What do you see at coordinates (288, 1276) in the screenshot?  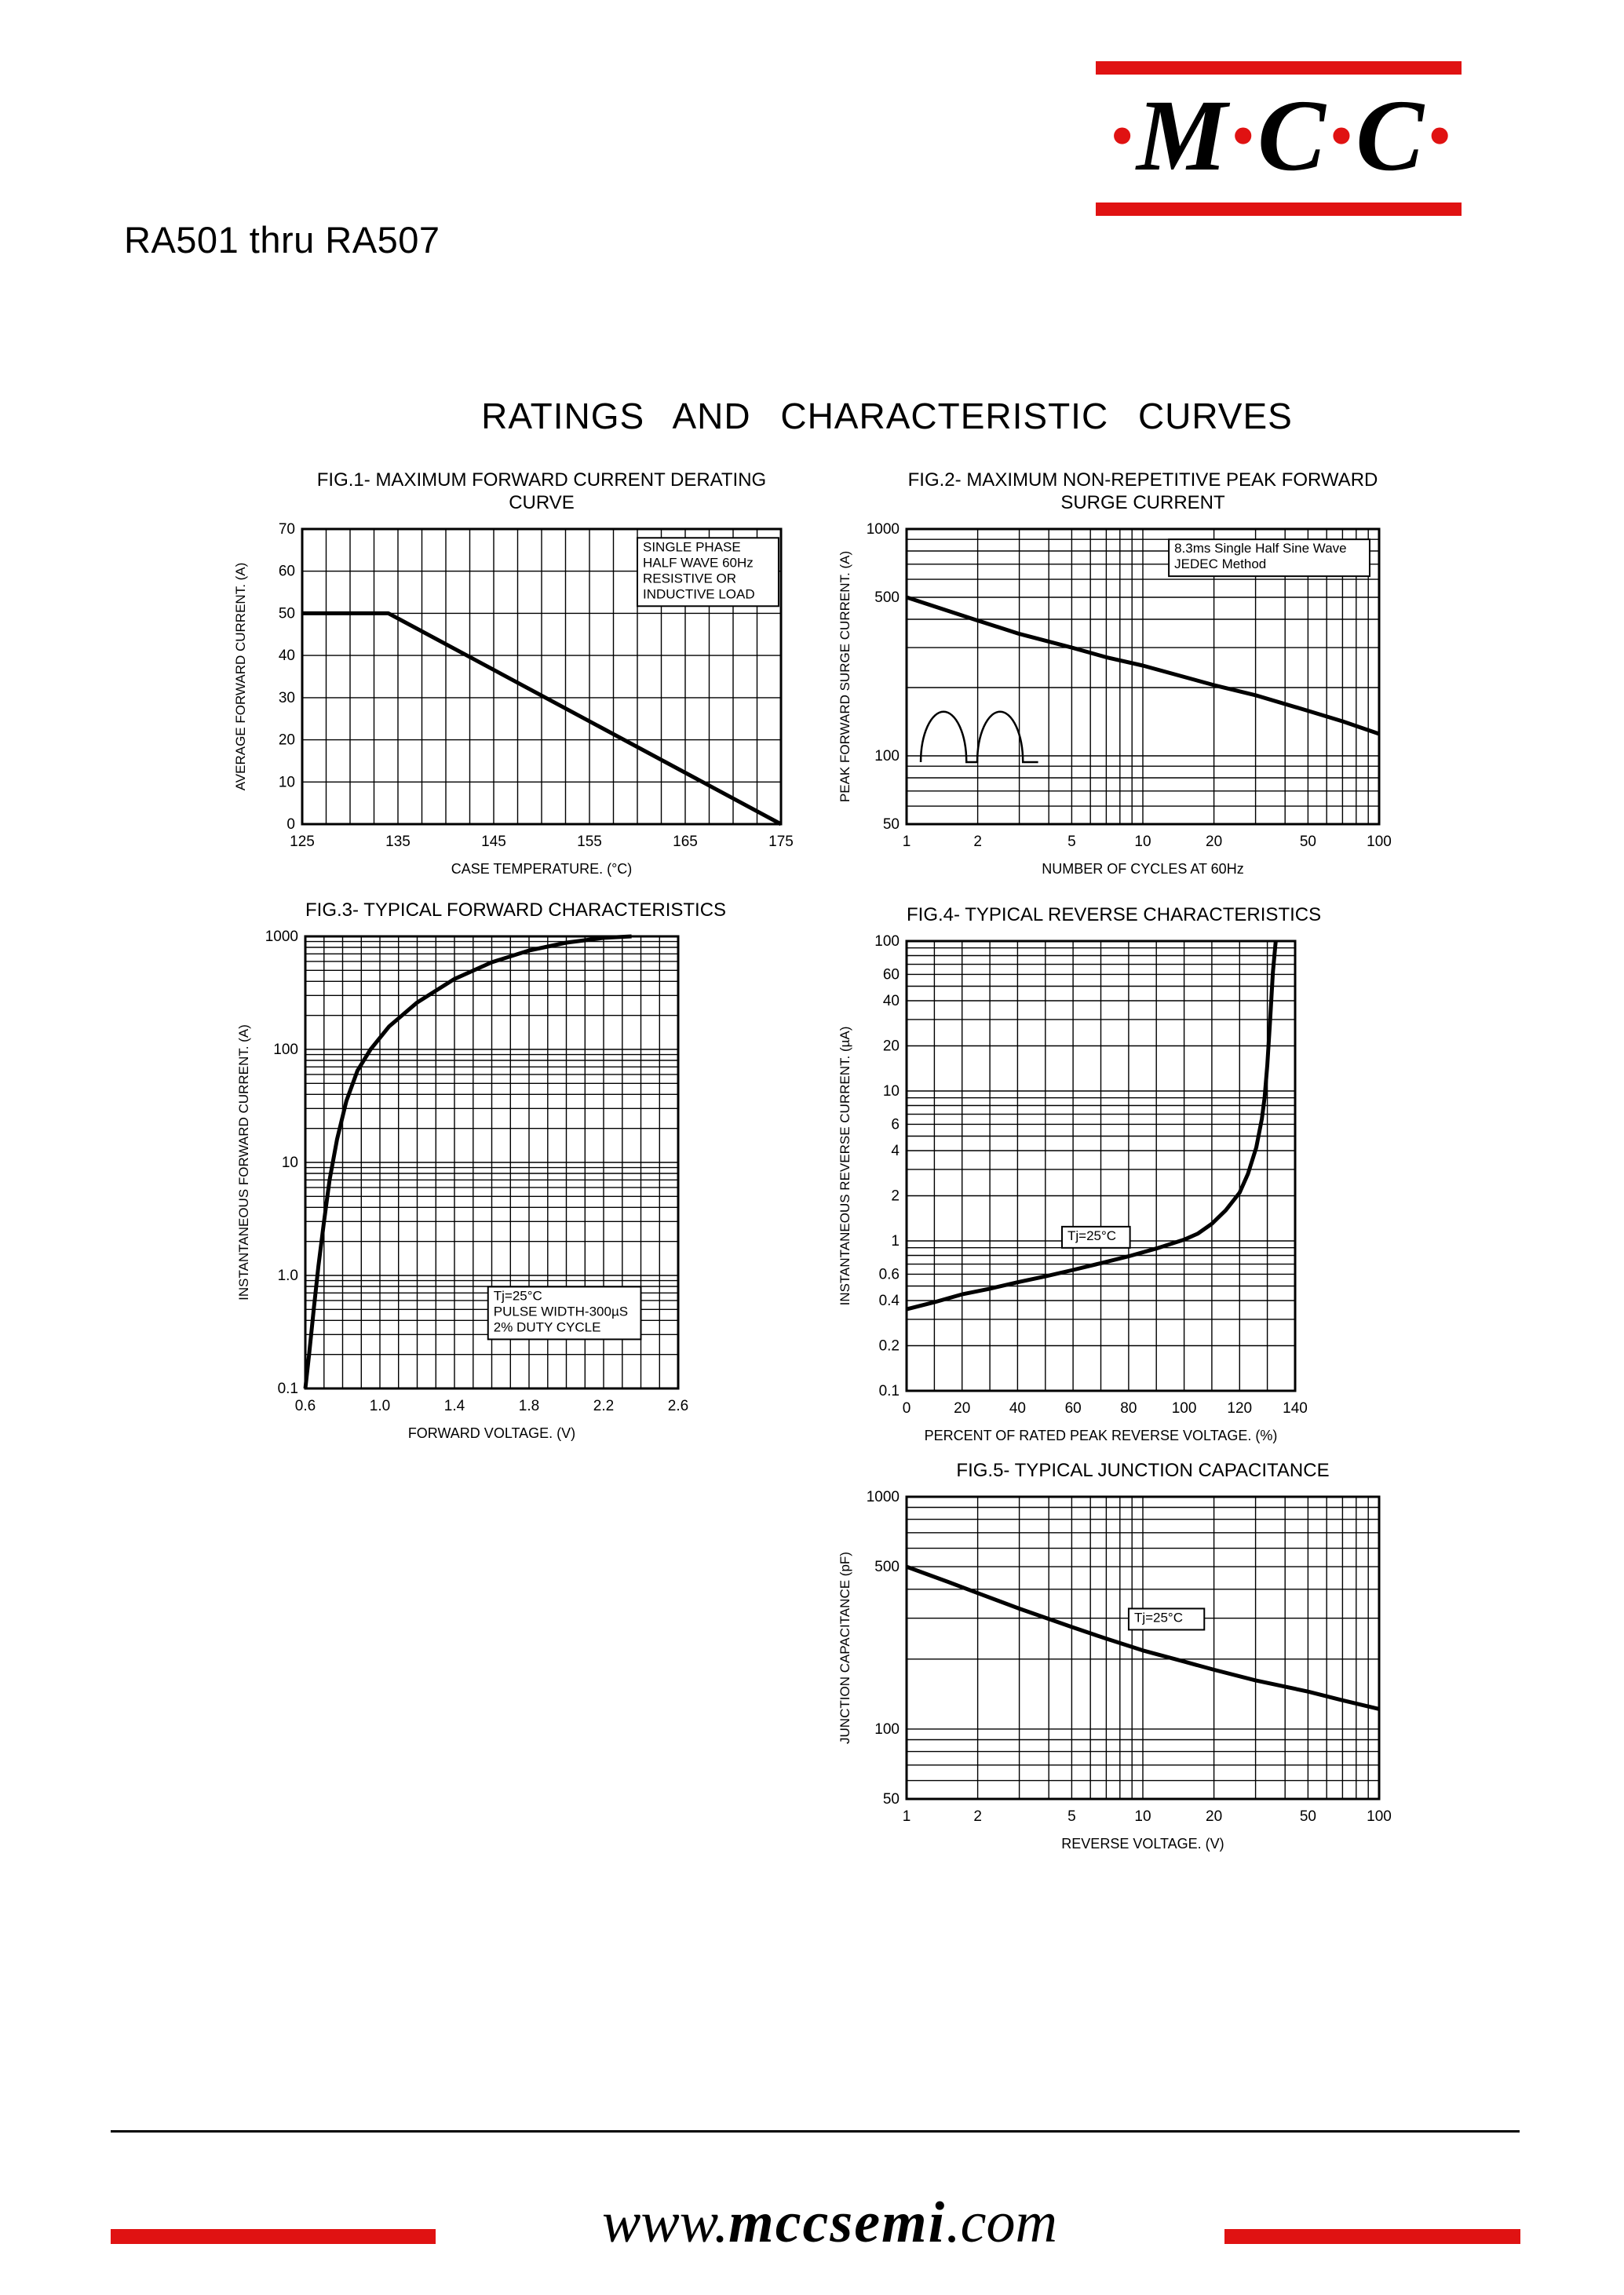 I see `svg-text: 1.0` at bounding box center [288, 1276].